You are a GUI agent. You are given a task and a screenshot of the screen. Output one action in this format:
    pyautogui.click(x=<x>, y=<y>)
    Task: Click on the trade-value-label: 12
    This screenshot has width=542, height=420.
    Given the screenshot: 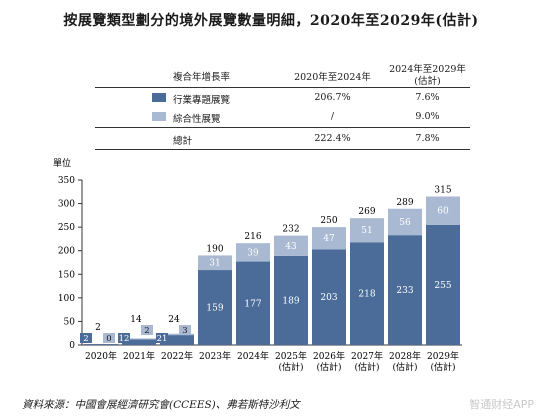 What is the action you would take?
    pyautogui.click(x=124, y=339)
    